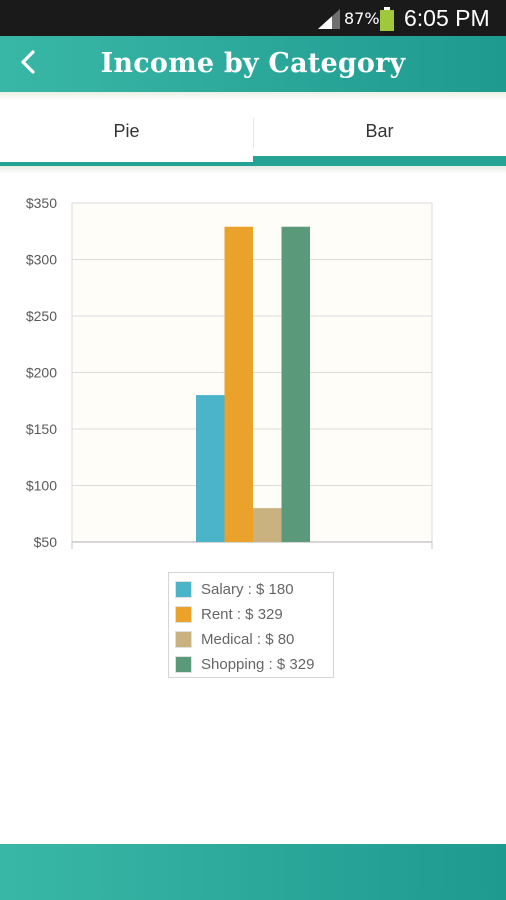  I want to click on legend-swatch-rent, so click(183, 614).